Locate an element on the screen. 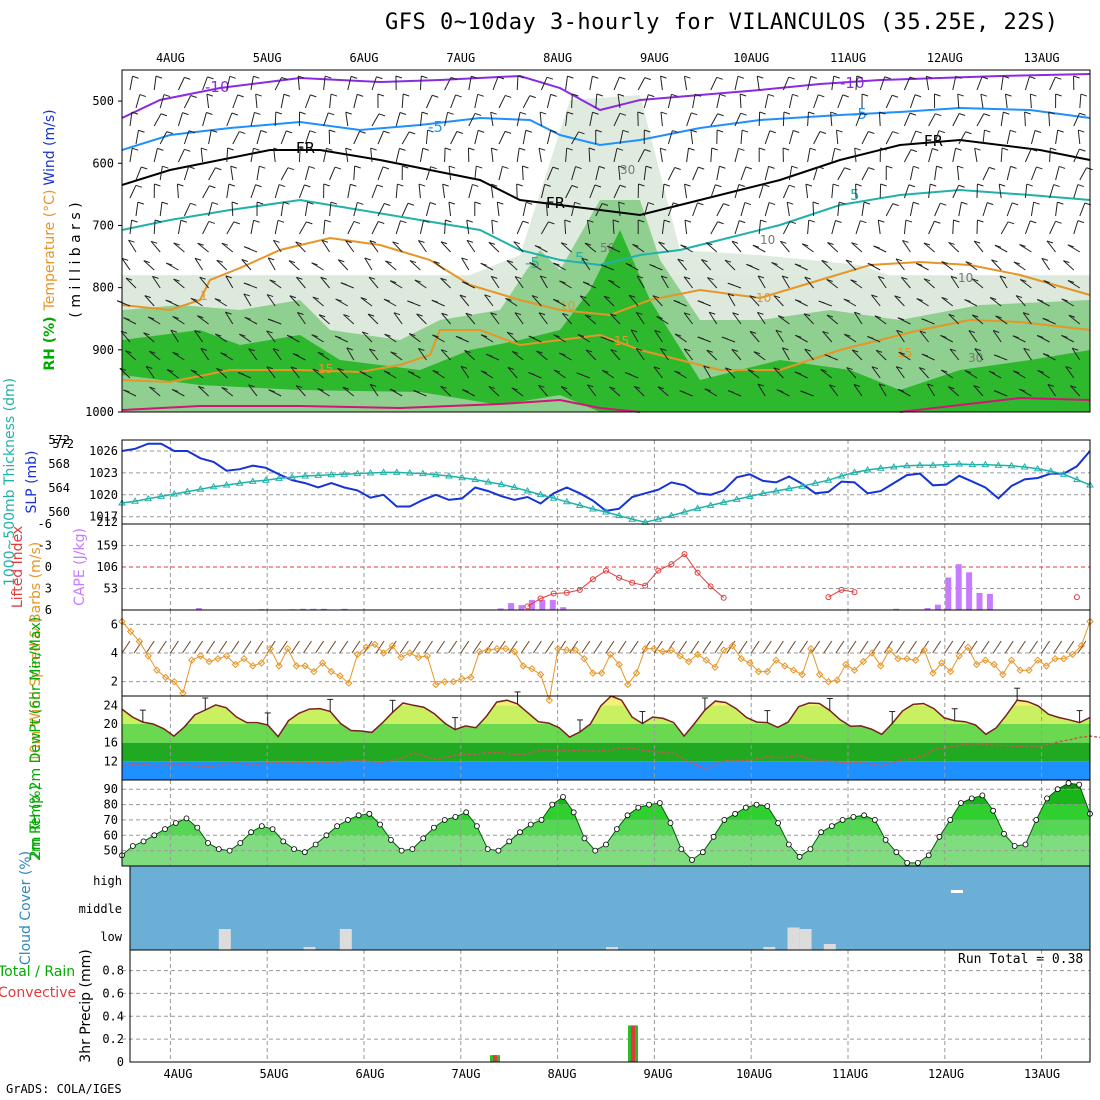  lifted-index-point is located at coordinates (566, 592).